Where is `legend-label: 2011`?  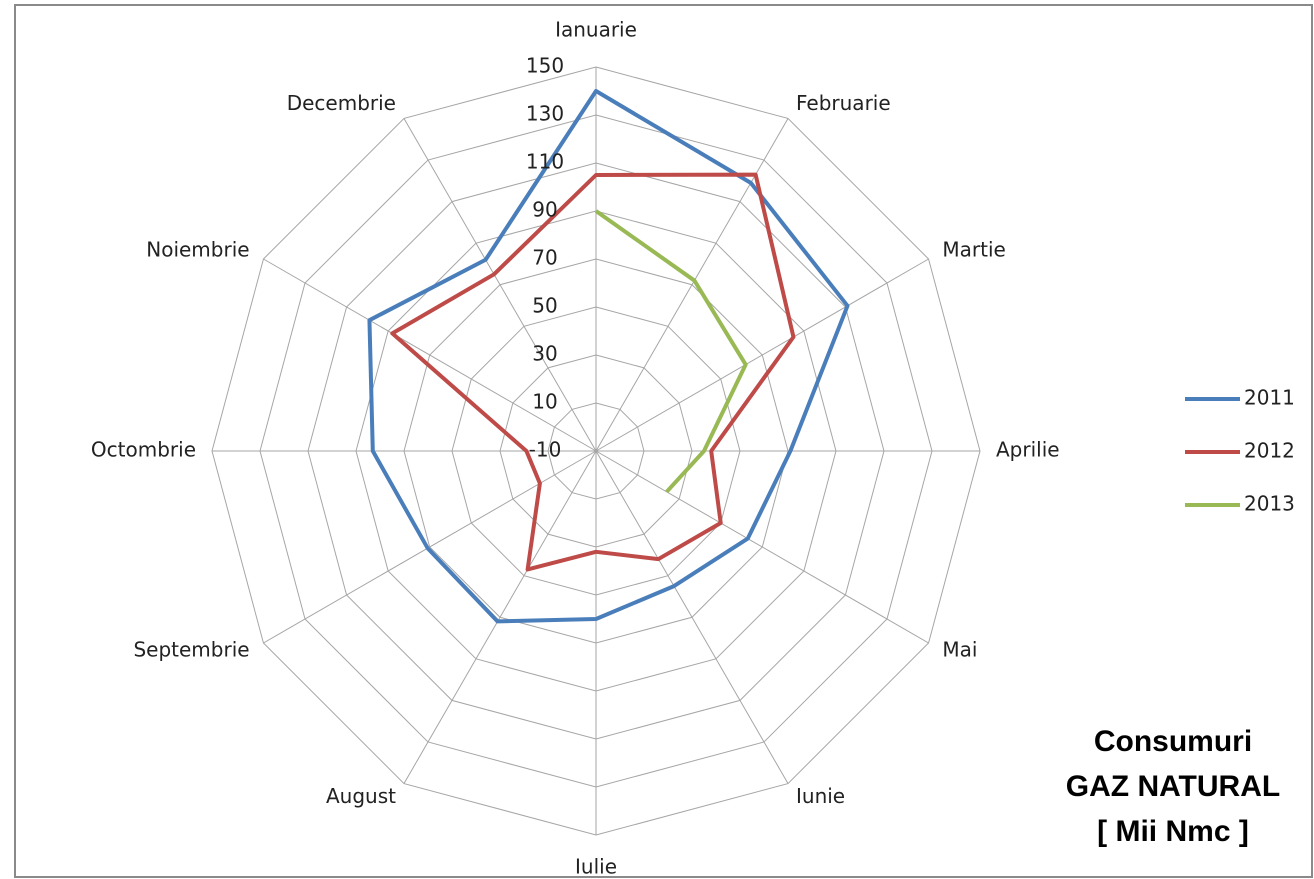
legend-label: 2011 is located at coordinates (1269, 398).